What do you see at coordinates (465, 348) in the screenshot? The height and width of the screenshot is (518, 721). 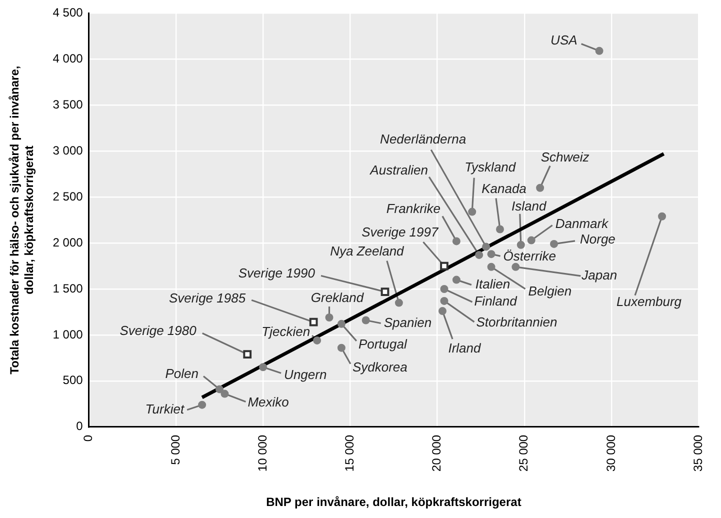 I see `annotation: Irland` at bounding box center [465, 348].